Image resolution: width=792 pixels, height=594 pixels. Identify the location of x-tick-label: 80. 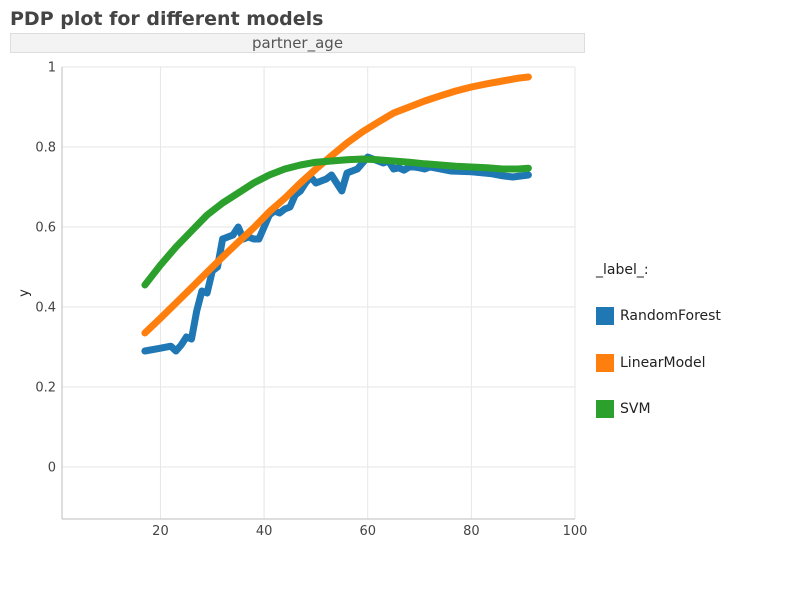
(471, 531).